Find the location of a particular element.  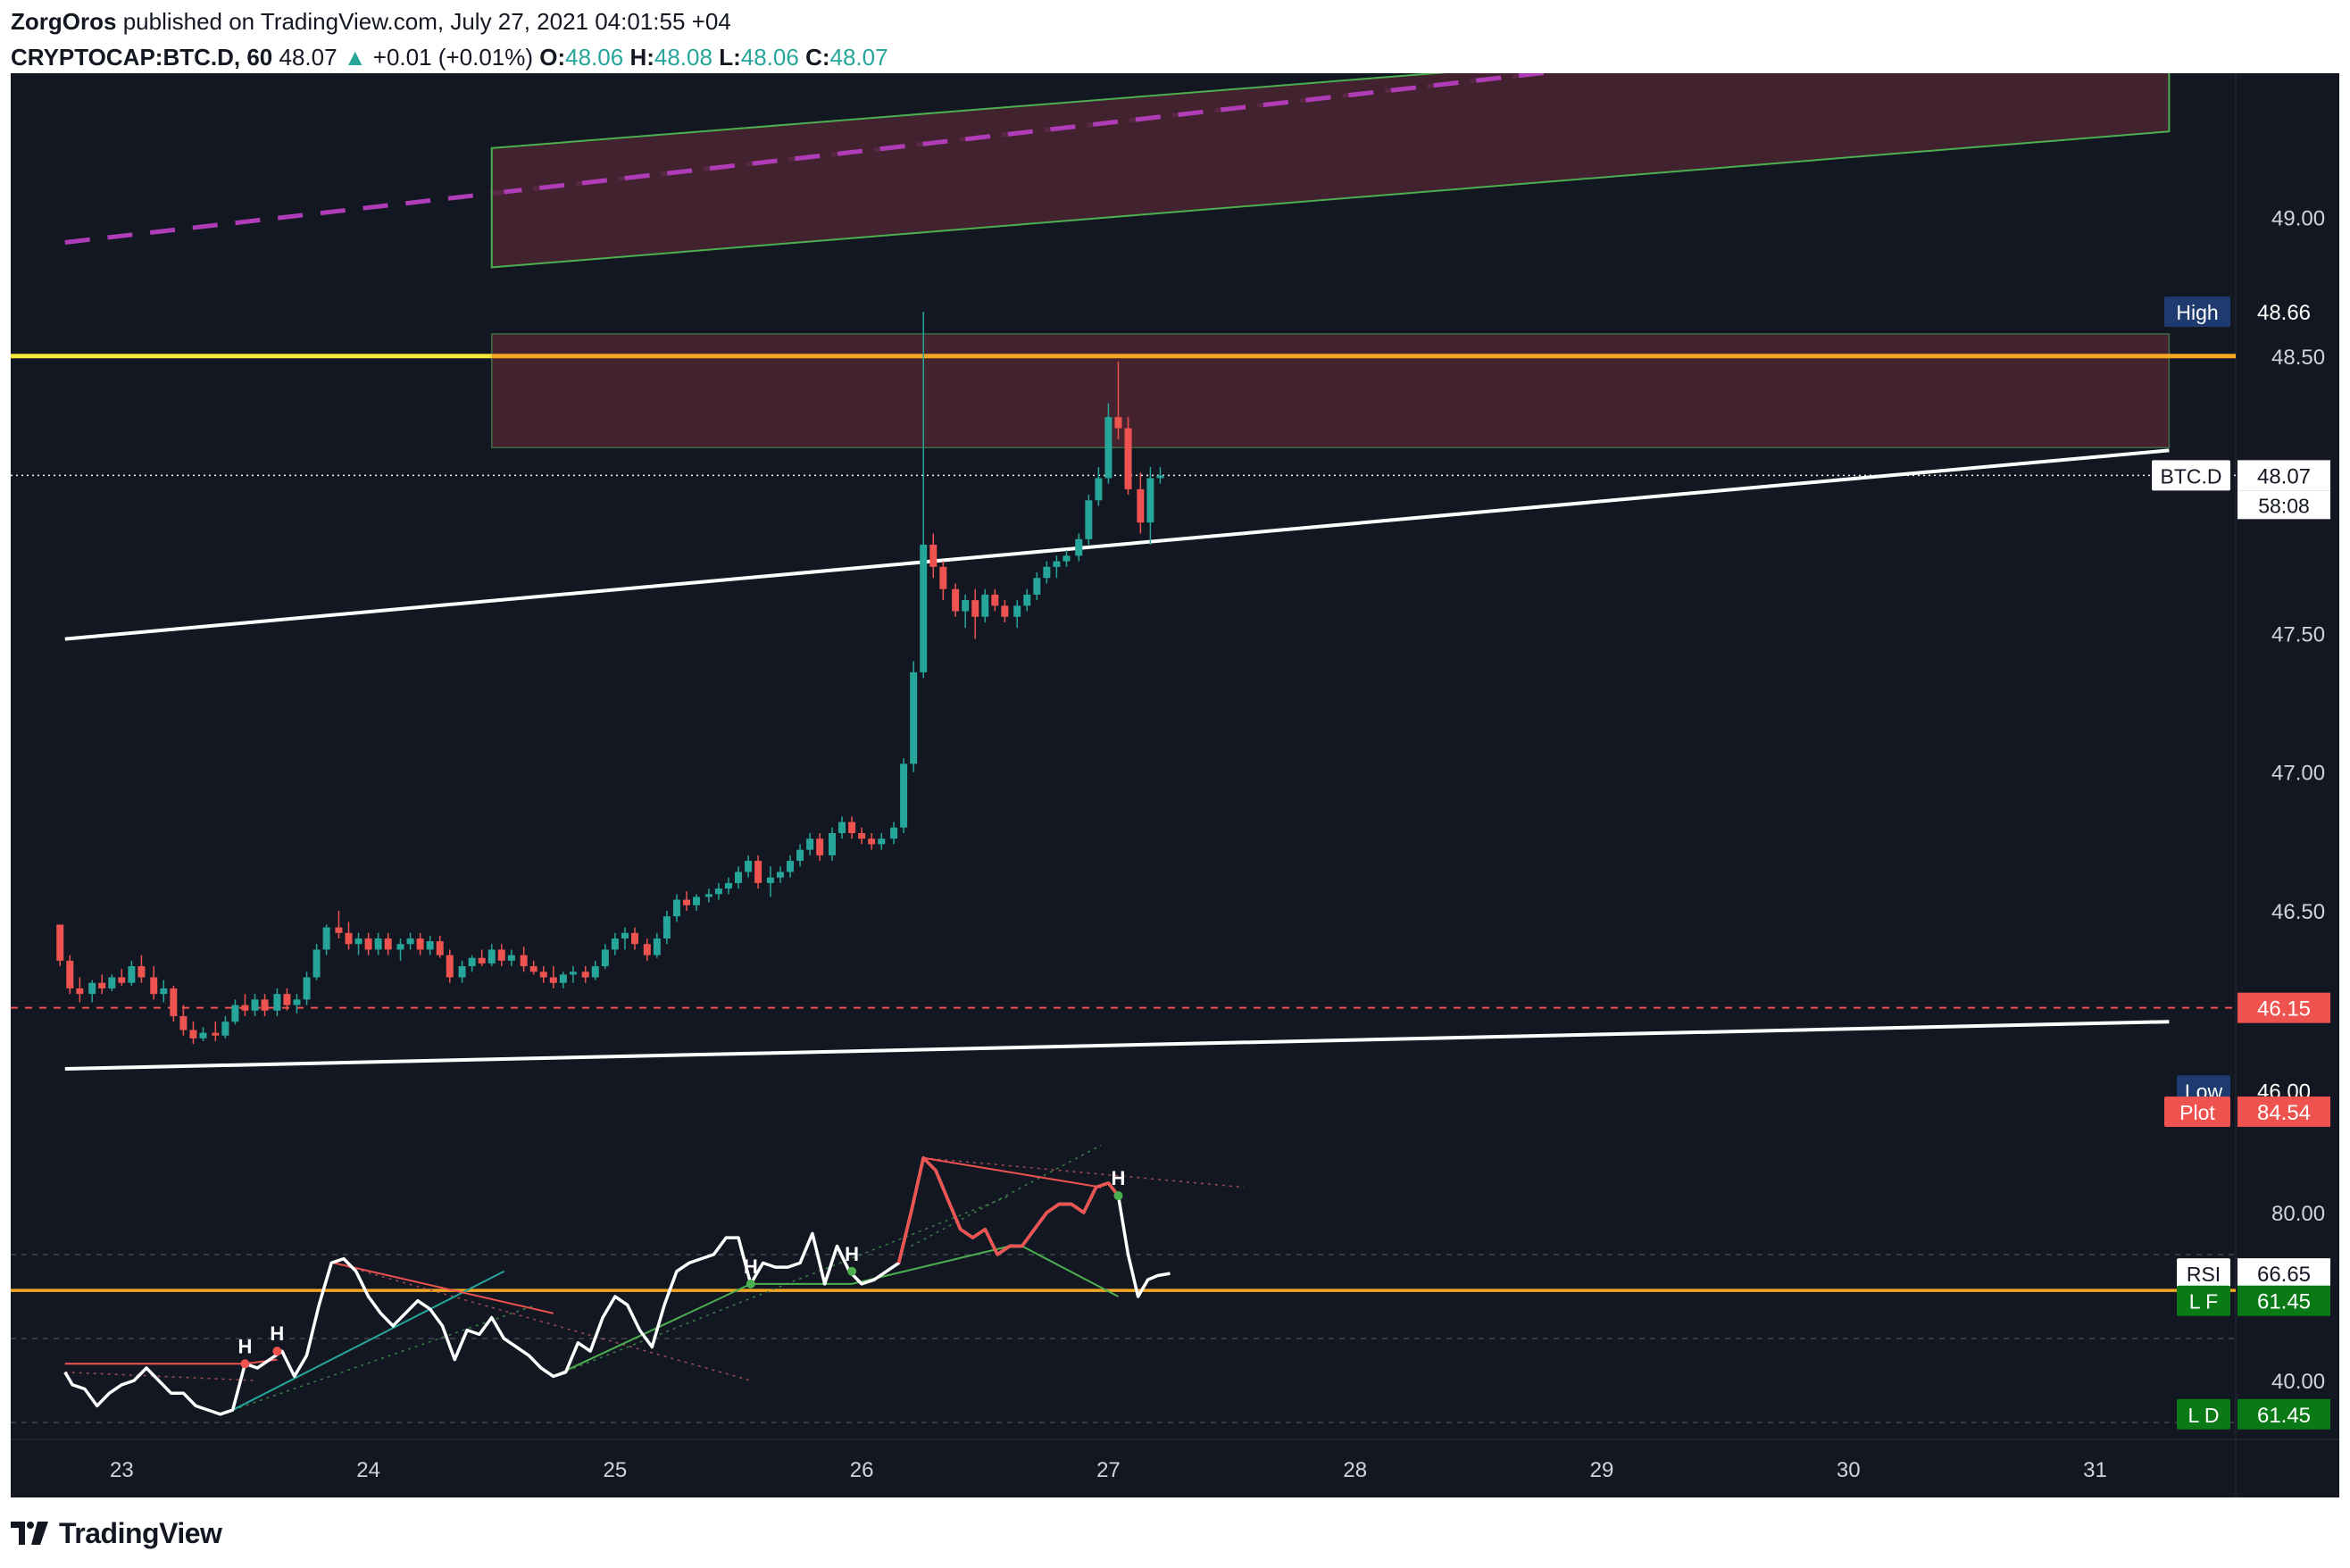

last-price: 48.07 is located at coordinates (309, 58).